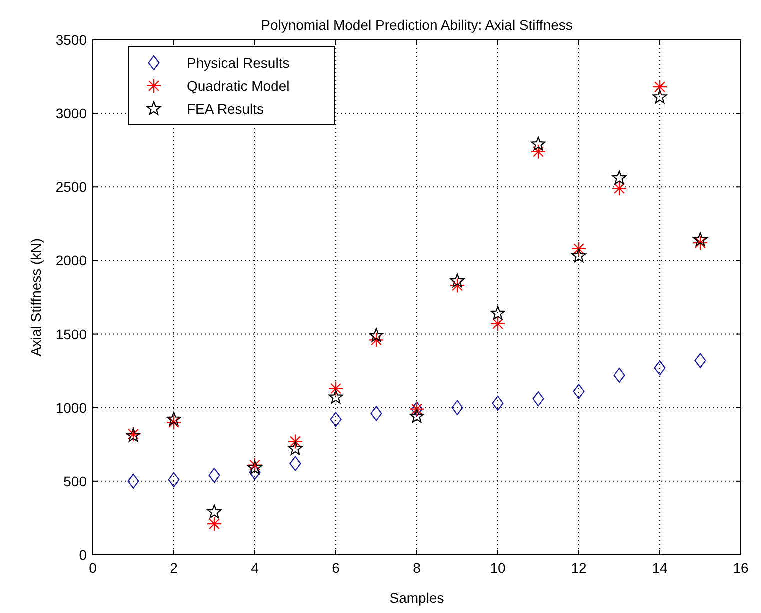 The image size is (761, 613). What do you see at coordinates (72, 334) in the screenshot?
I see `y-tick-label: 1500` at bounding box center [72, 334].